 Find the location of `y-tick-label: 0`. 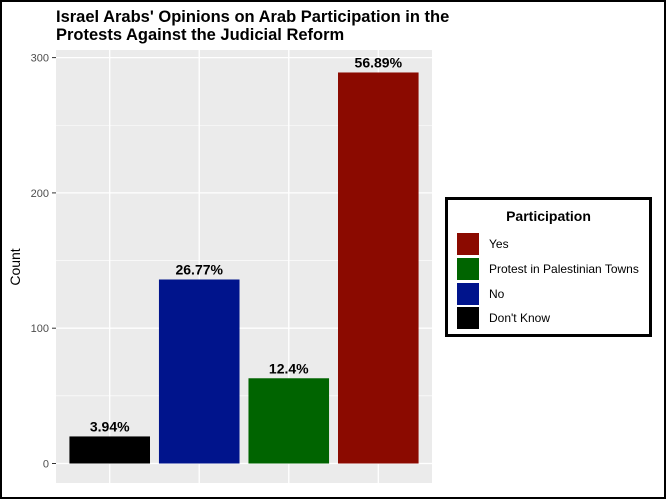

y-tick-label: 0 is located at coordinates (46, 465).